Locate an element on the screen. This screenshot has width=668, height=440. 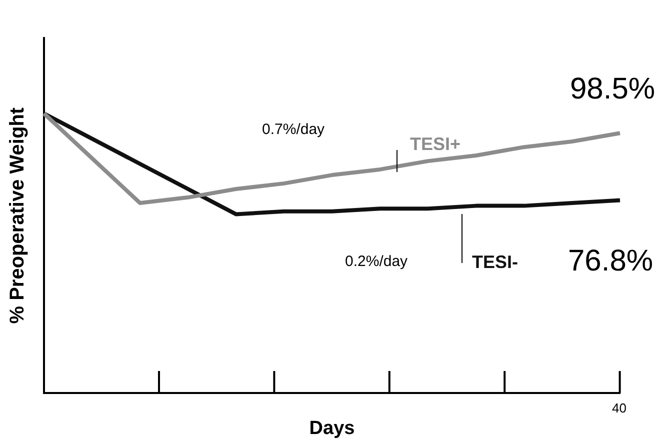
series-label: TESI+ is located at coordinates (435, 144).